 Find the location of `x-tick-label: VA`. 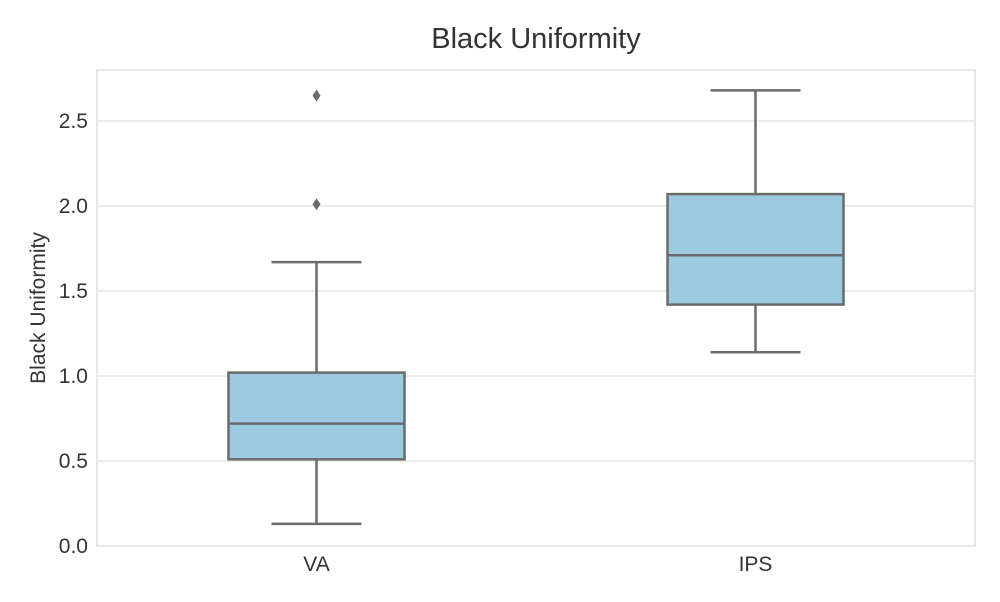

x-tick-label: VA is located at coordinates (316, 564).